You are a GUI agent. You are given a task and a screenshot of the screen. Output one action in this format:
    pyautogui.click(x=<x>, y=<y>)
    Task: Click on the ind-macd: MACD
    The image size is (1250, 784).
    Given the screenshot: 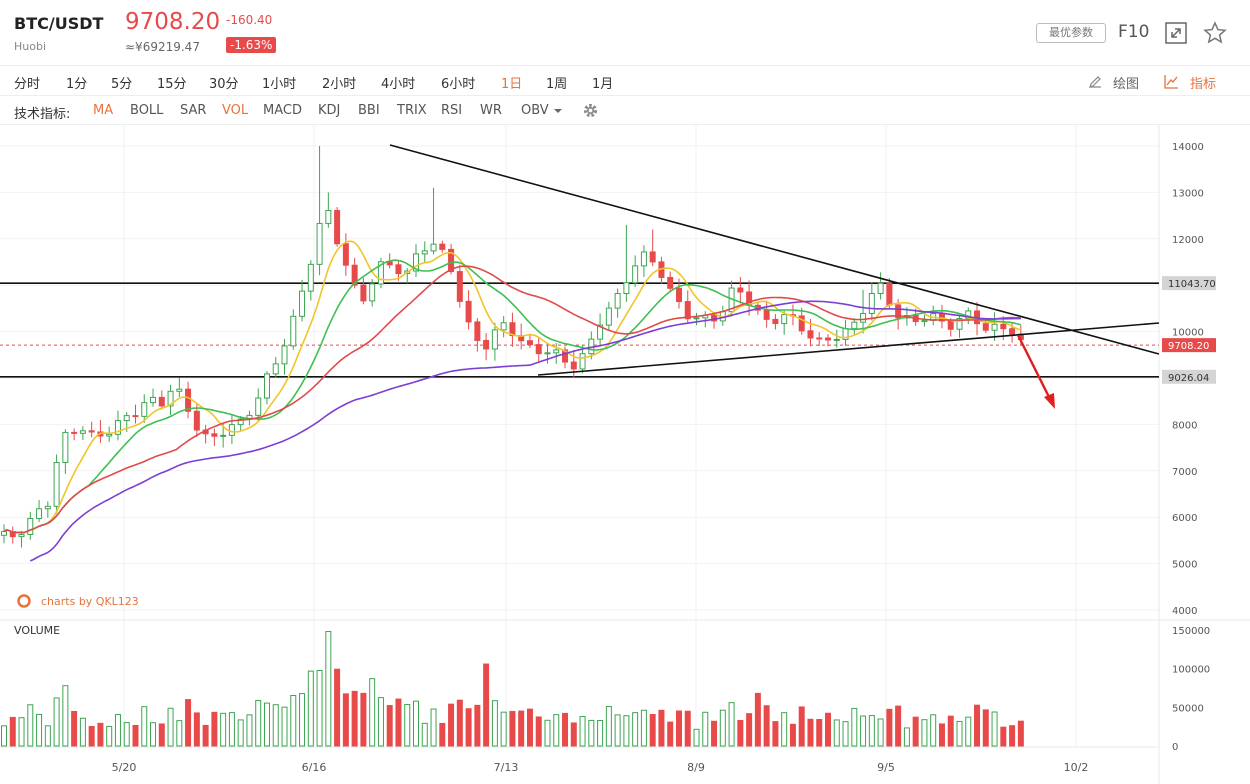 What is the action you would take?
    pyautogui.click(x=282, y=110)
    